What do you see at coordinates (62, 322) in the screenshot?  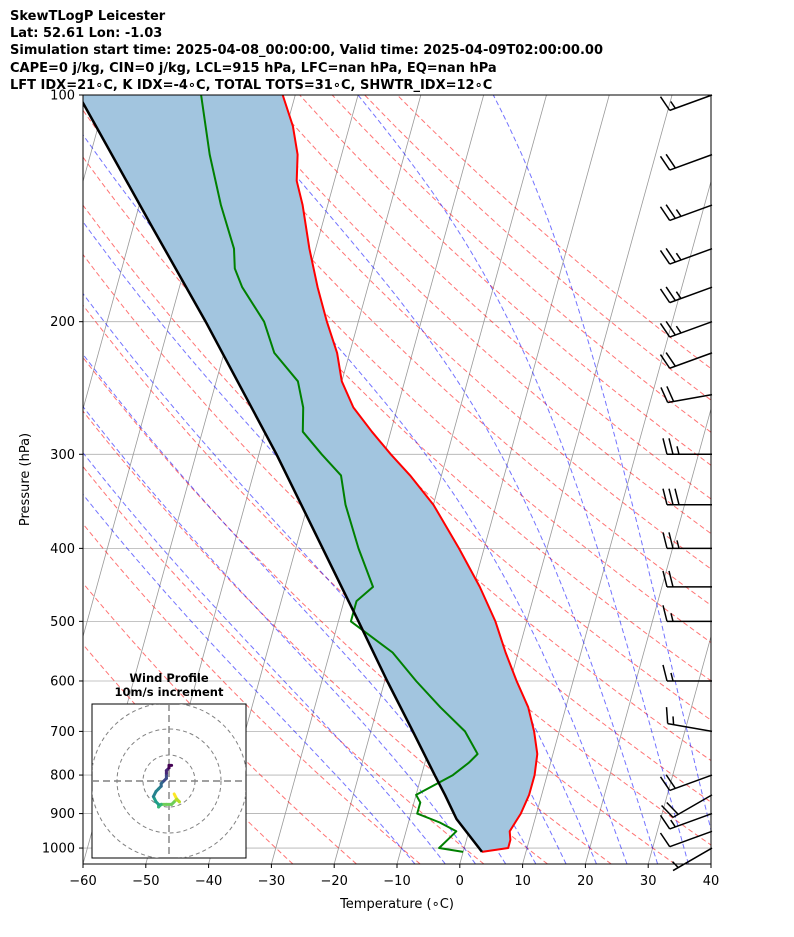 I see `y-tick-label: 200` at bounding box center [62, 322].